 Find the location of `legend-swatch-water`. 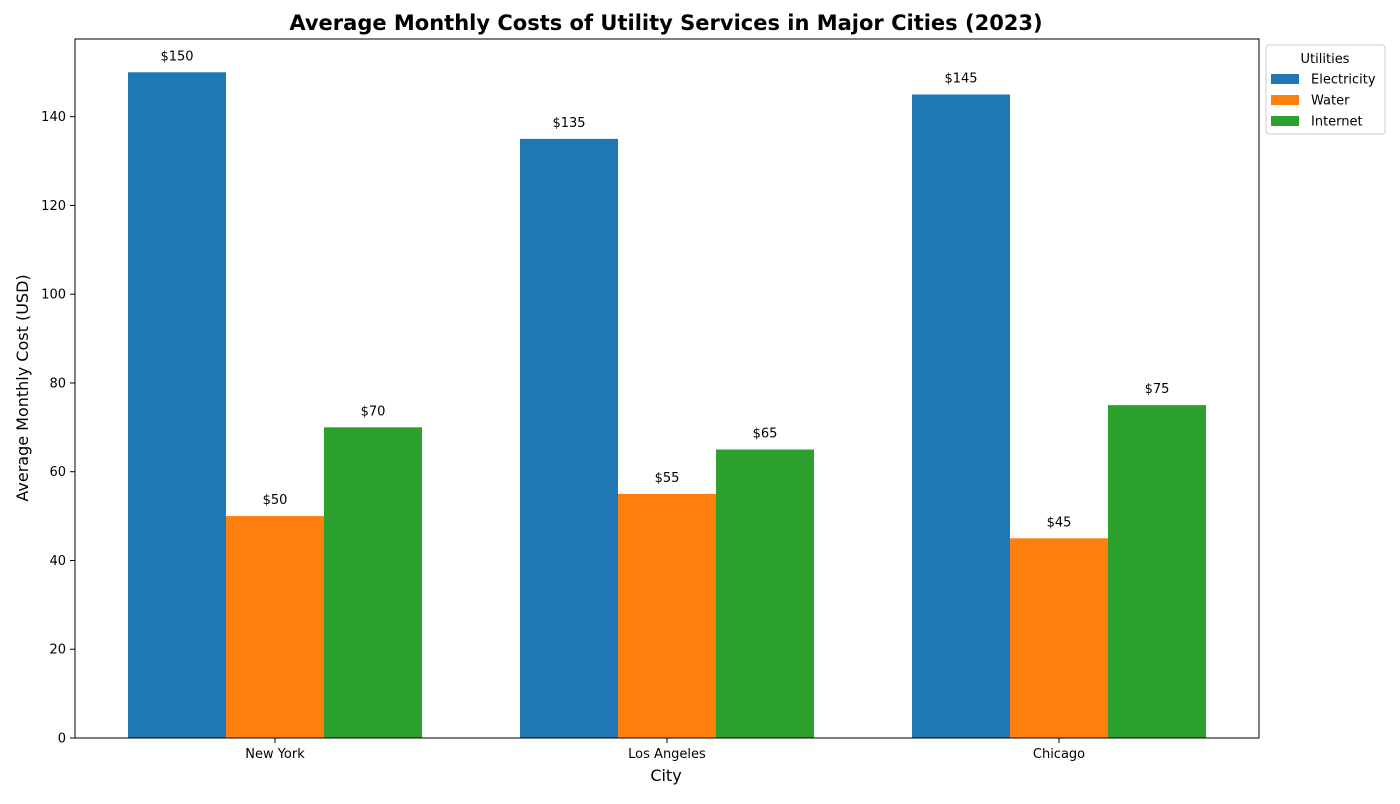

legend-swatch-water is located at coordinates (1285, 100).